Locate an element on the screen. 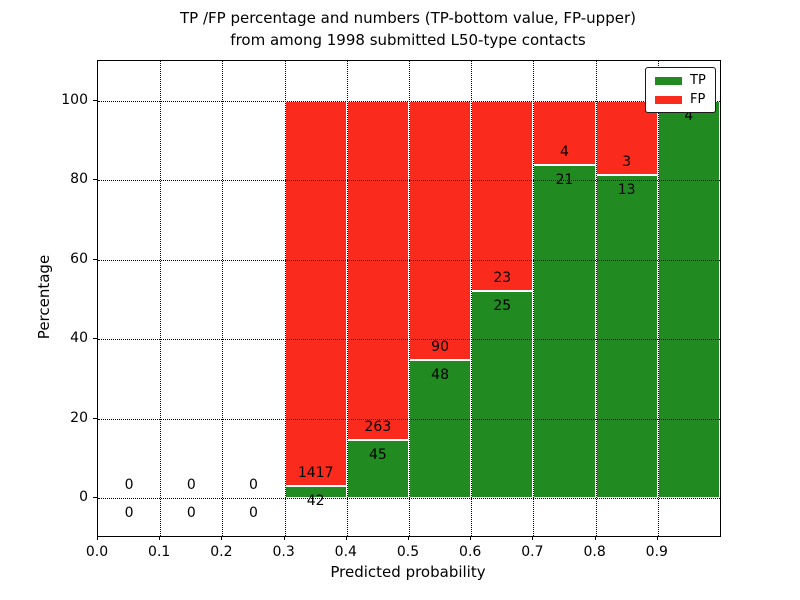 The width and height of the screenshot is (800, 600). y-tick-label: 80 is located at coordinates (79, 179).